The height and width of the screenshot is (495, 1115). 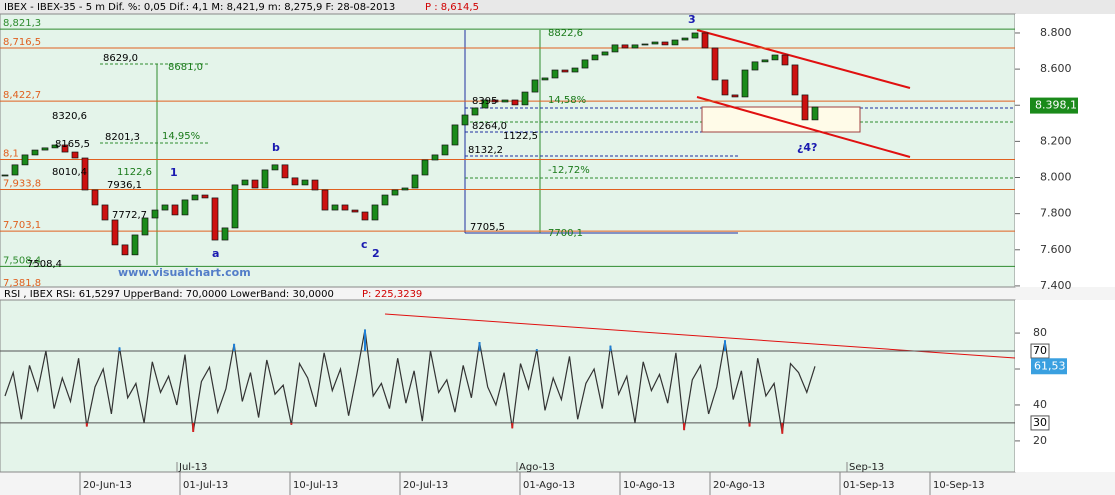 What do you see at coordinates (22, 95) in the screenshot?
I see `level-label: 8,422,7` at bounding box center [22, 95].